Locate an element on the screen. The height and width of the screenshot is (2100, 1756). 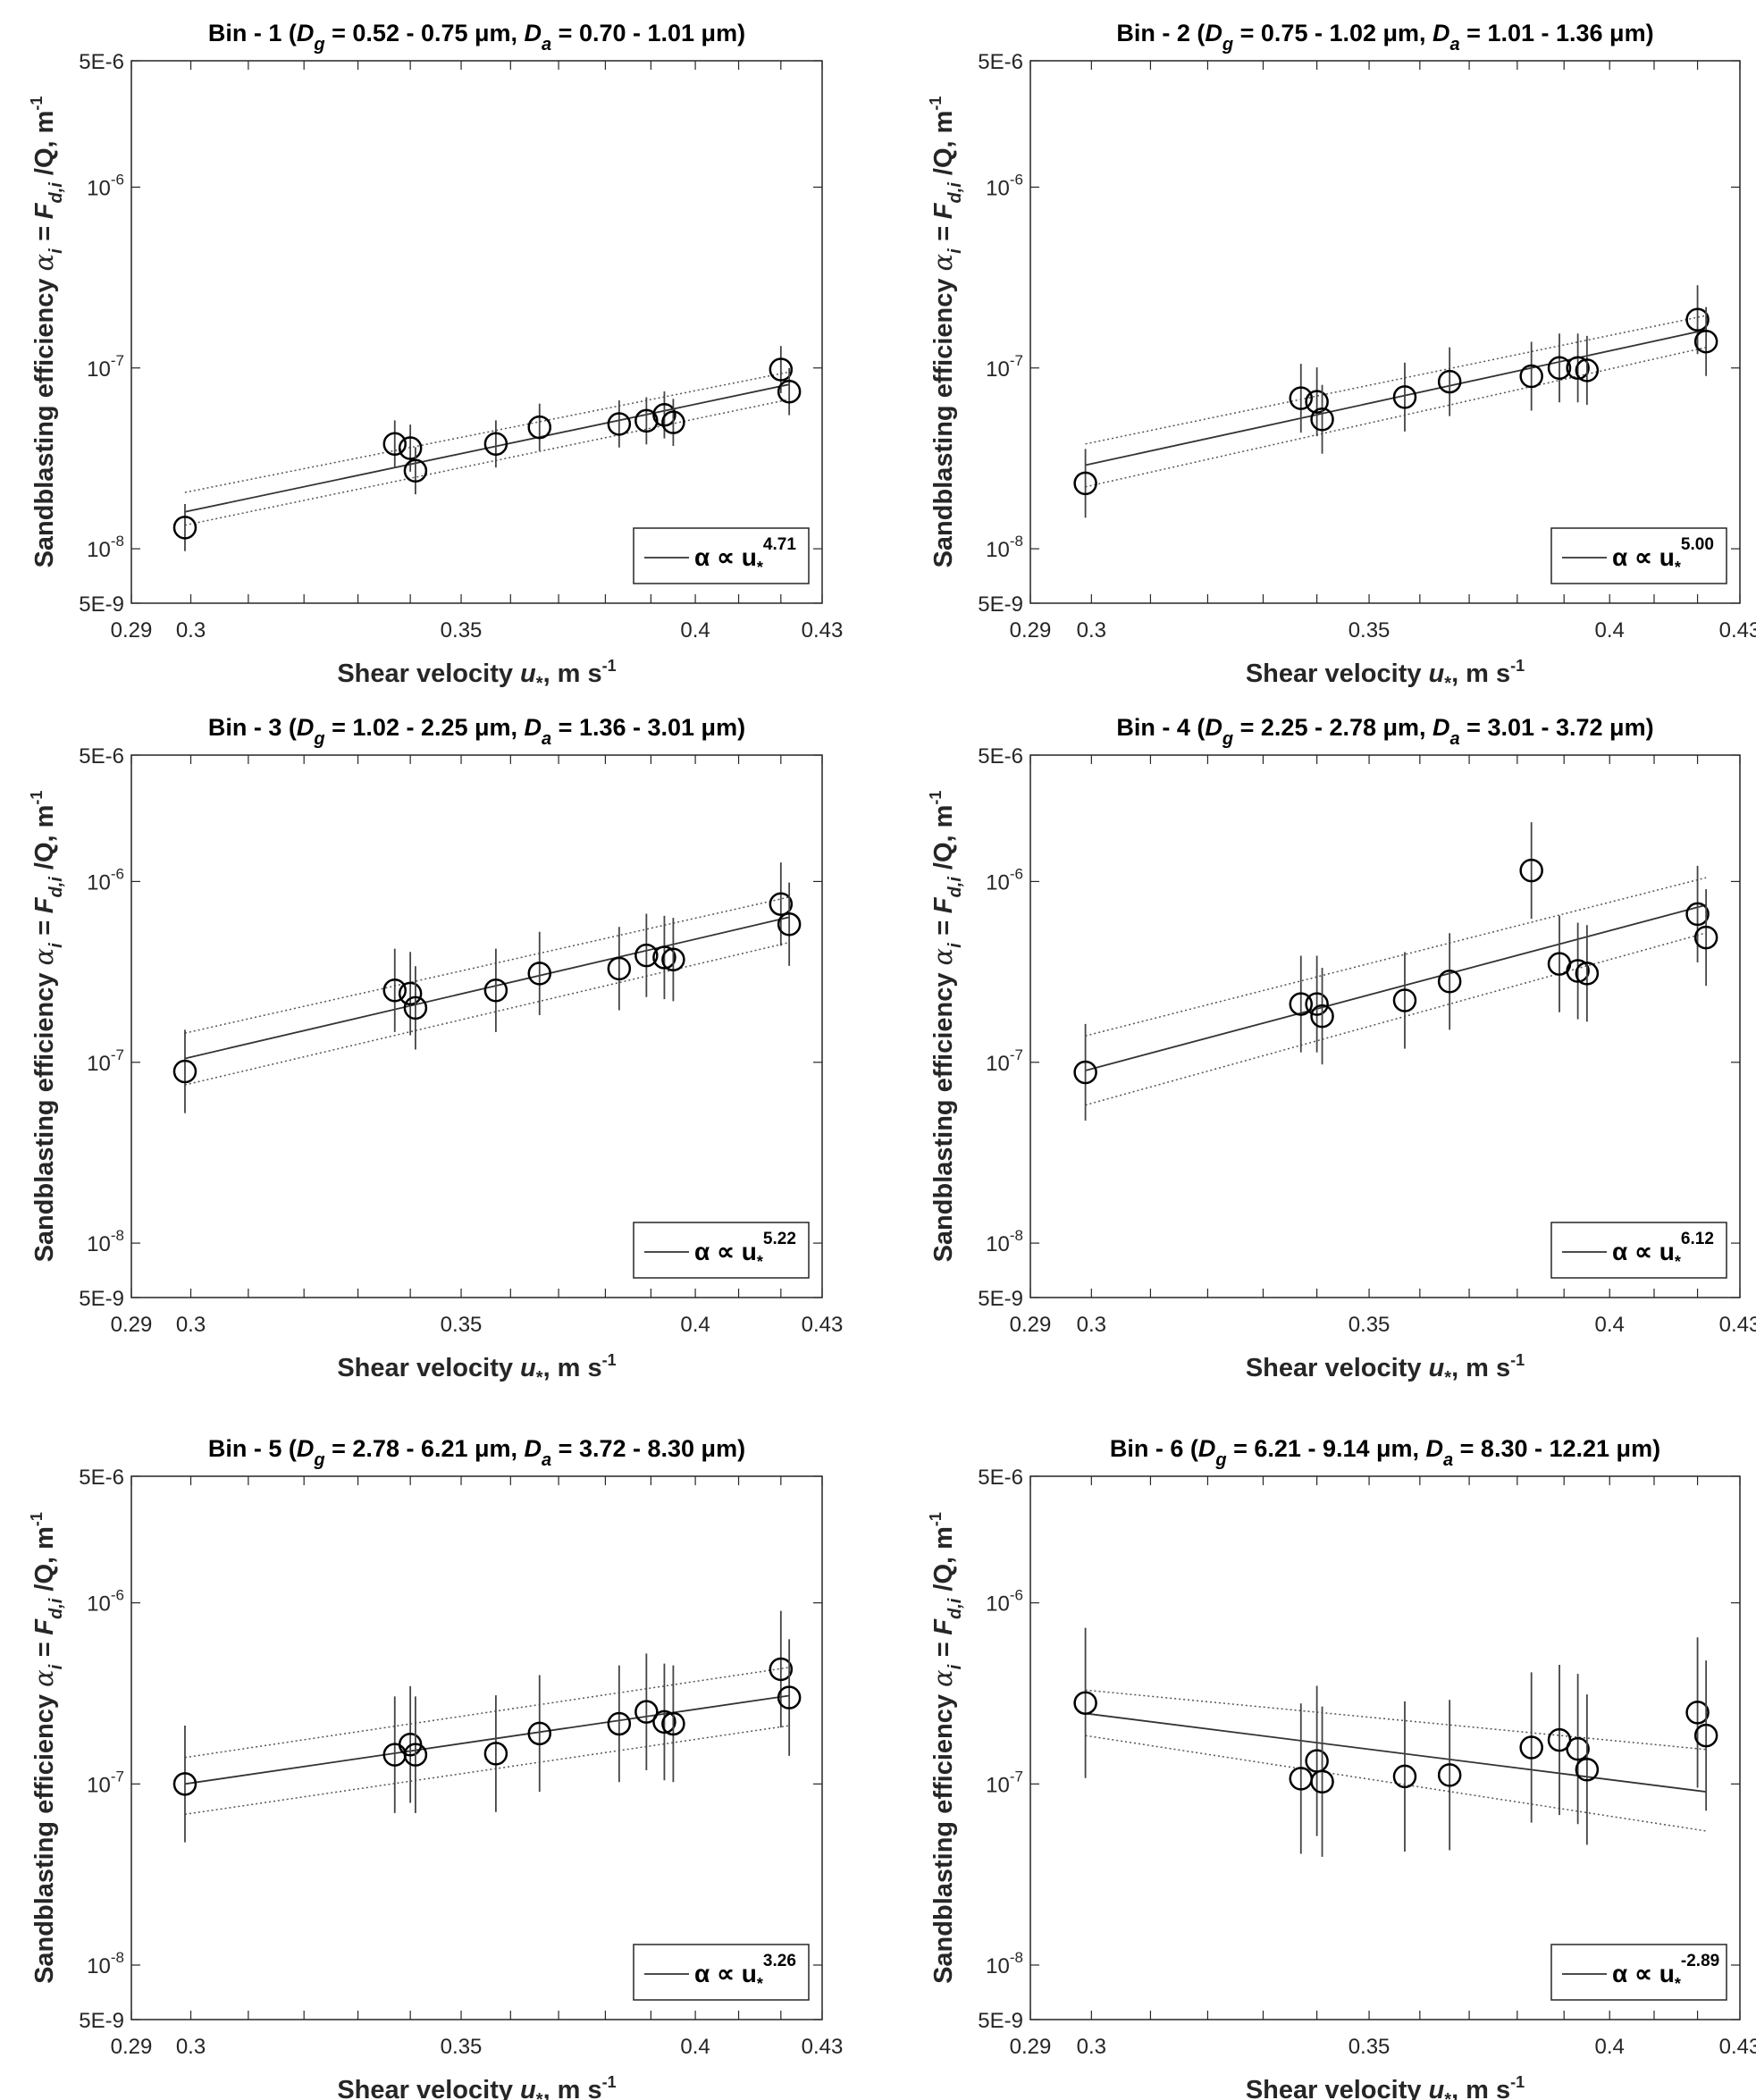
y-label-text: Sandblasting efficiency is located at coordinates (44, 419).